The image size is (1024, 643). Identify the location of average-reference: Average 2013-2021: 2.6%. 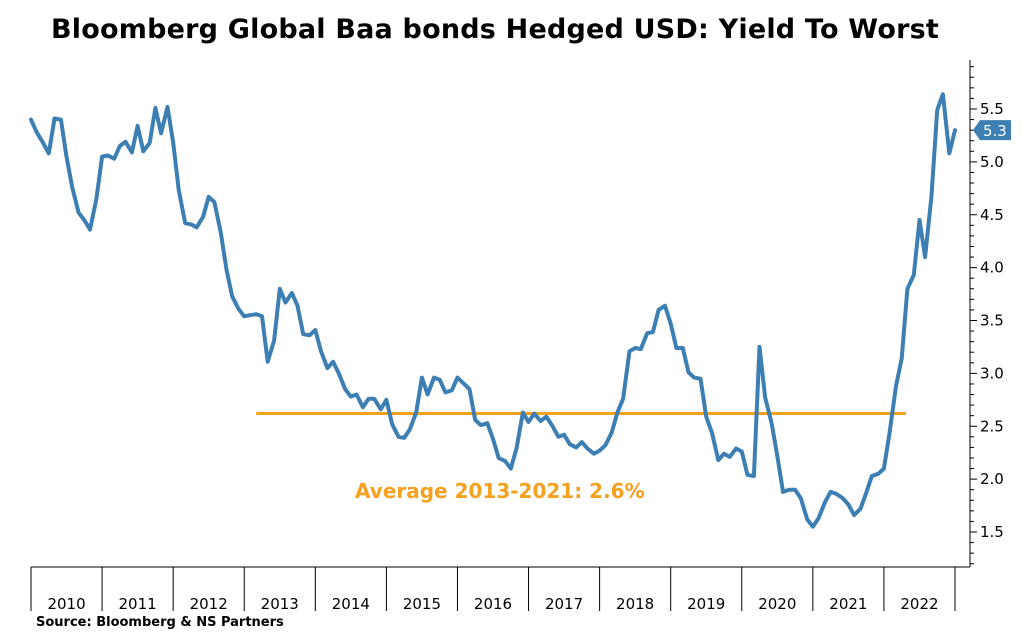
(581, 457).